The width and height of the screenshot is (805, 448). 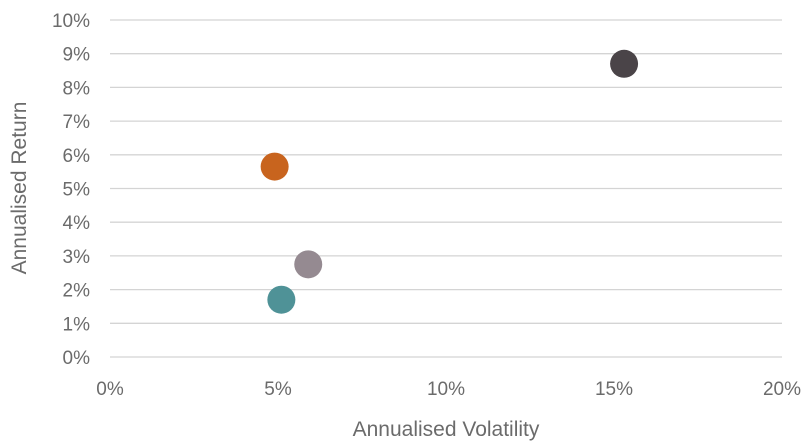 What do you see at coordinates (614, 389) in the screenshot?
I see `x-tick-label: 15%` at bounding box center [614, 389].